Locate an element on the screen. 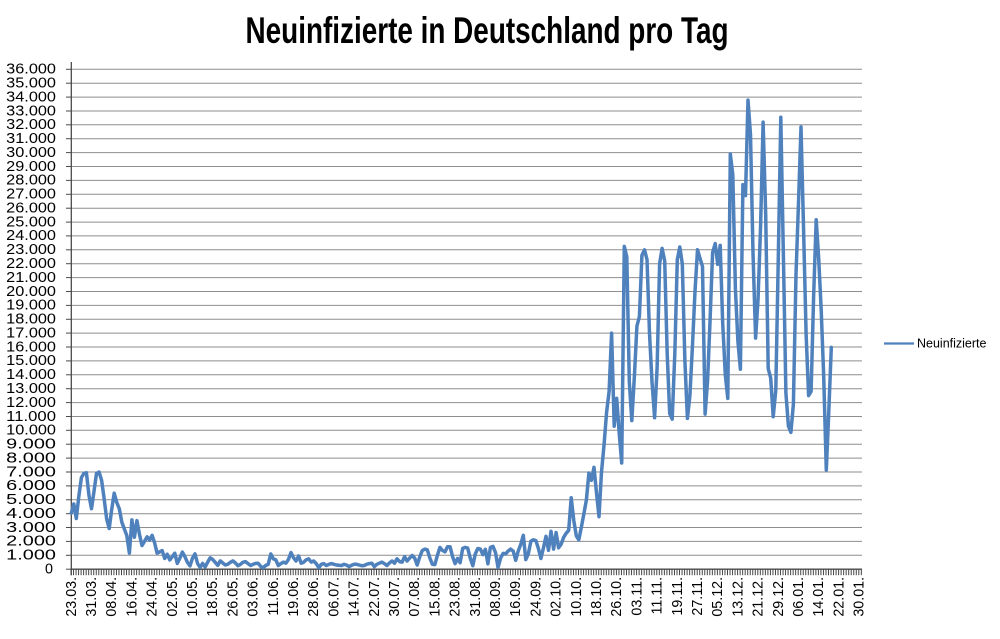 Image resolution: width=1000 pixels, height=639 pixels. svg-text: 24.000 is located at coordinates (31, 236).